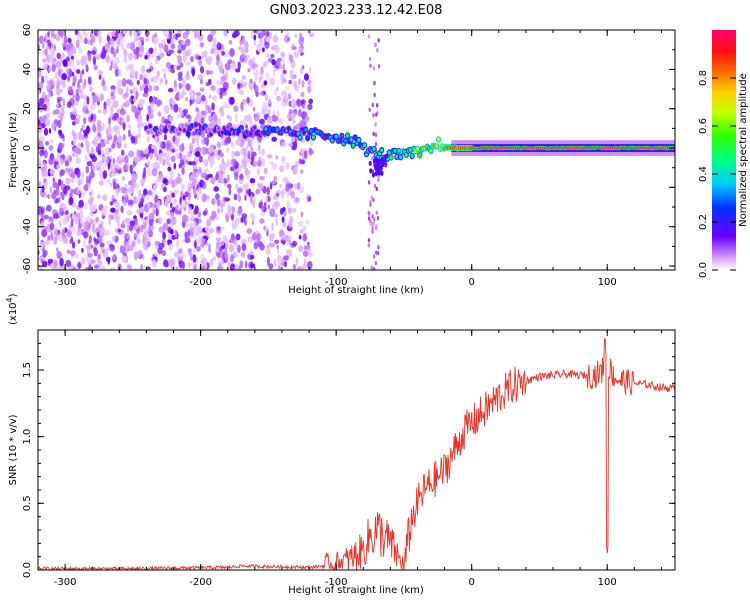  I want to click on svg-text: (x104), so click(12, 309).